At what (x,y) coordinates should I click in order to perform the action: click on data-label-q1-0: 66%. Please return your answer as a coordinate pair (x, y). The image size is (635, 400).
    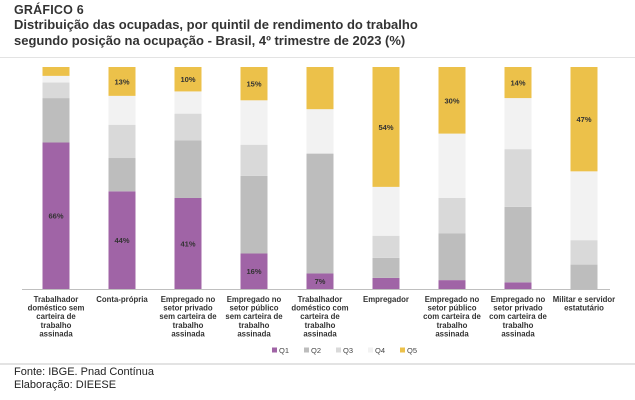
    Looking at the image, I should click on (55, 216).